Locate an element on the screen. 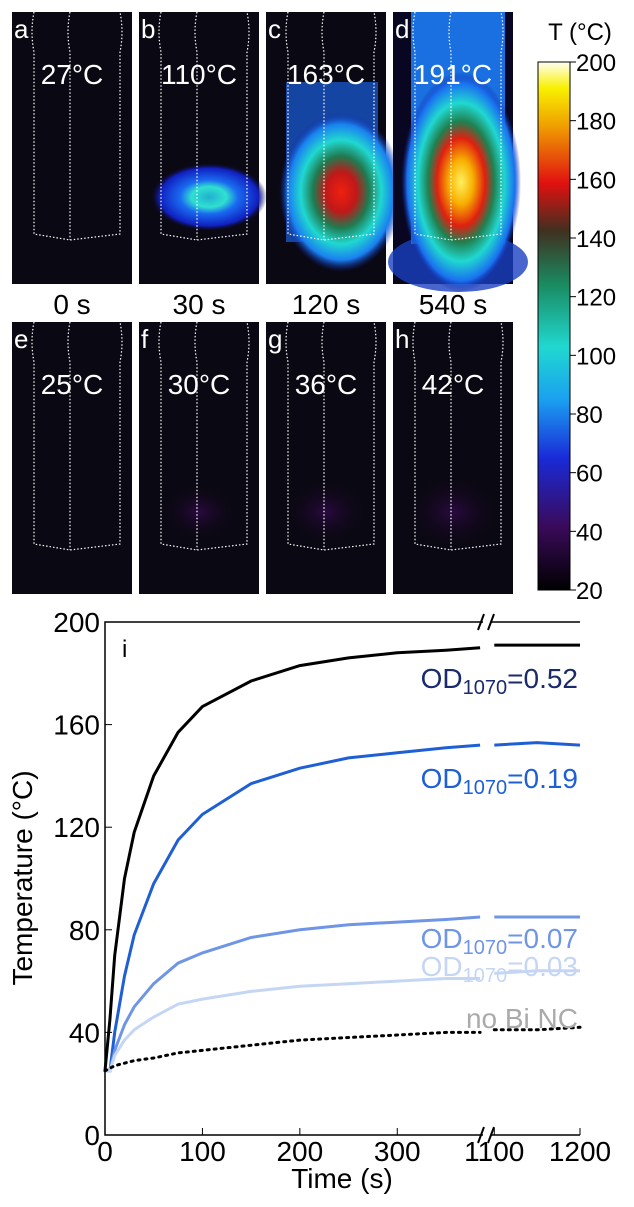 Image resolution: width=634 pixels, height=1207 pixels. series-label: OD1070=0.03 is located at coordinates (499, 969).